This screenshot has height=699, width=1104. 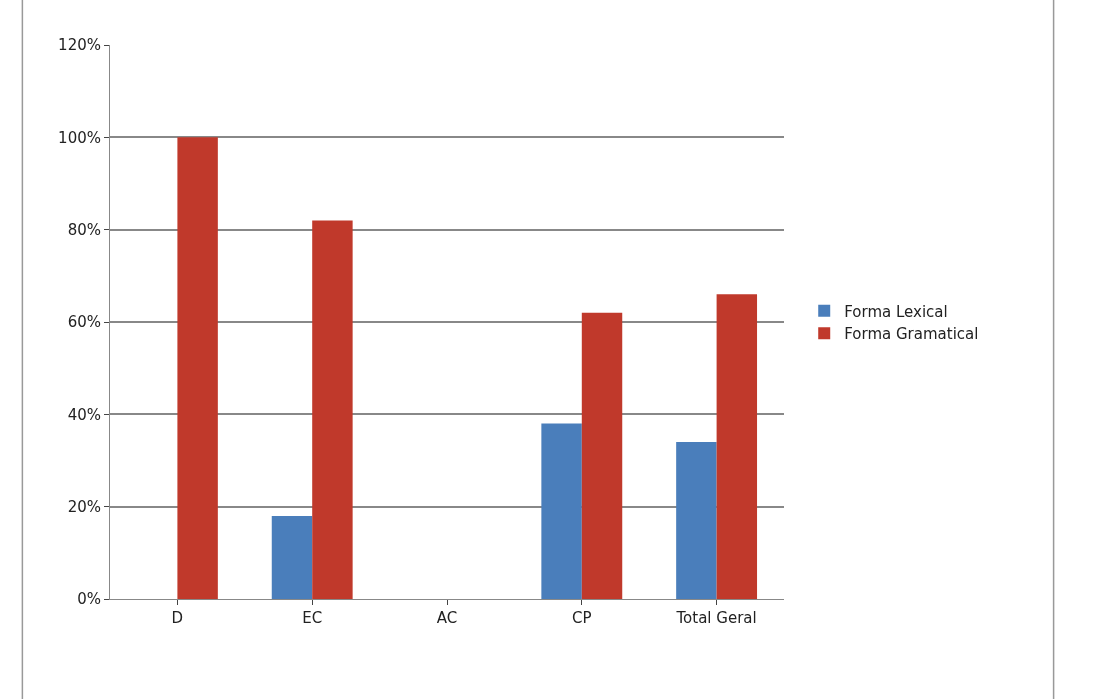 What do you see at coordinates (582, 618) in the screenshot?
I see `x-tick-label: CP` at bounding box center [582, 618].